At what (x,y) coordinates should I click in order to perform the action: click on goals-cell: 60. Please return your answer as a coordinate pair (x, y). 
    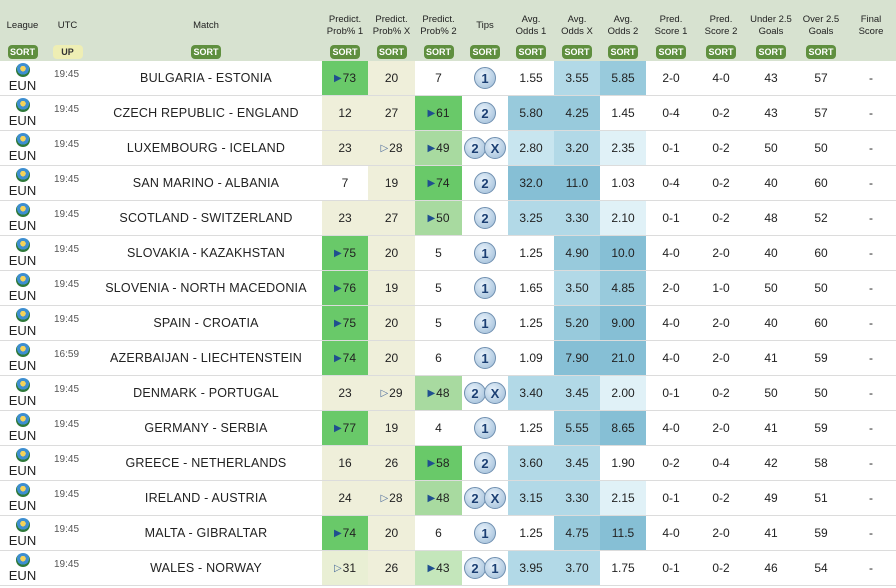
    Looking at the image, I should click on (821, 323).